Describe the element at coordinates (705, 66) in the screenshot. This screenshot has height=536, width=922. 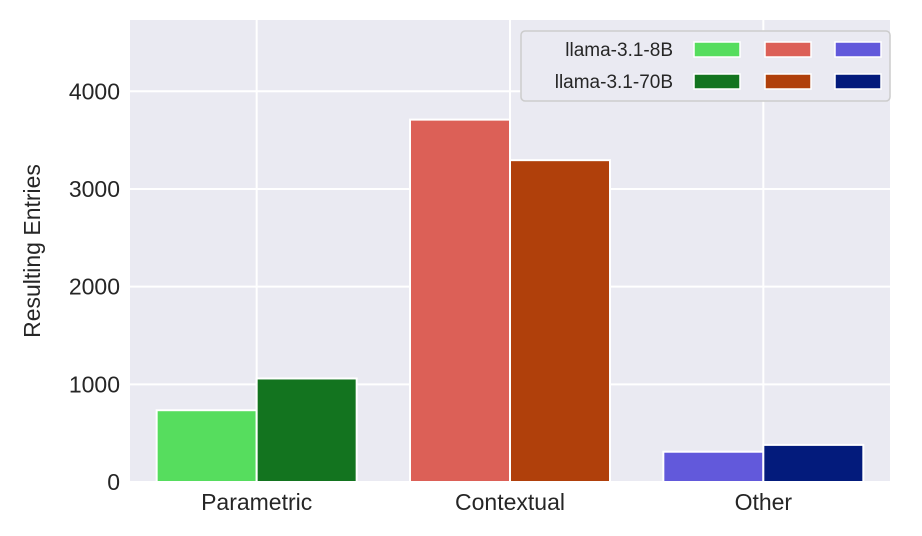
I see `legend: llama-3.1-8B llama-3.1-70B` at that location.